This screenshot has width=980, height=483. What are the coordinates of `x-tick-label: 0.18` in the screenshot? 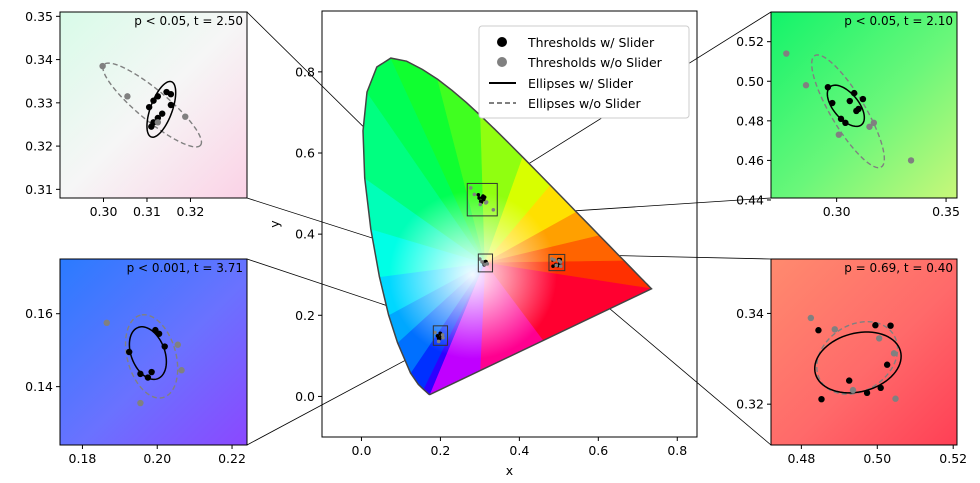 It's located at (83, 458).